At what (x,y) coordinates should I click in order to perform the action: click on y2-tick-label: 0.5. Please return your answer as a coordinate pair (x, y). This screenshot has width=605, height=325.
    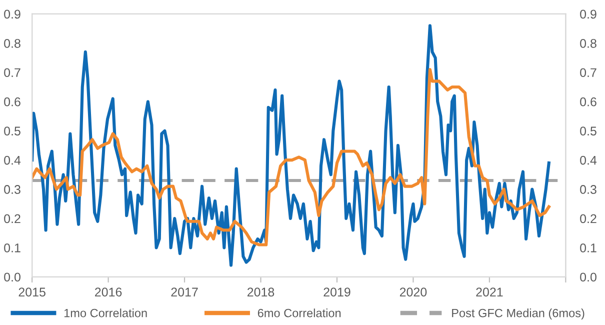
    Looking at the image, I should click on (588, 131).